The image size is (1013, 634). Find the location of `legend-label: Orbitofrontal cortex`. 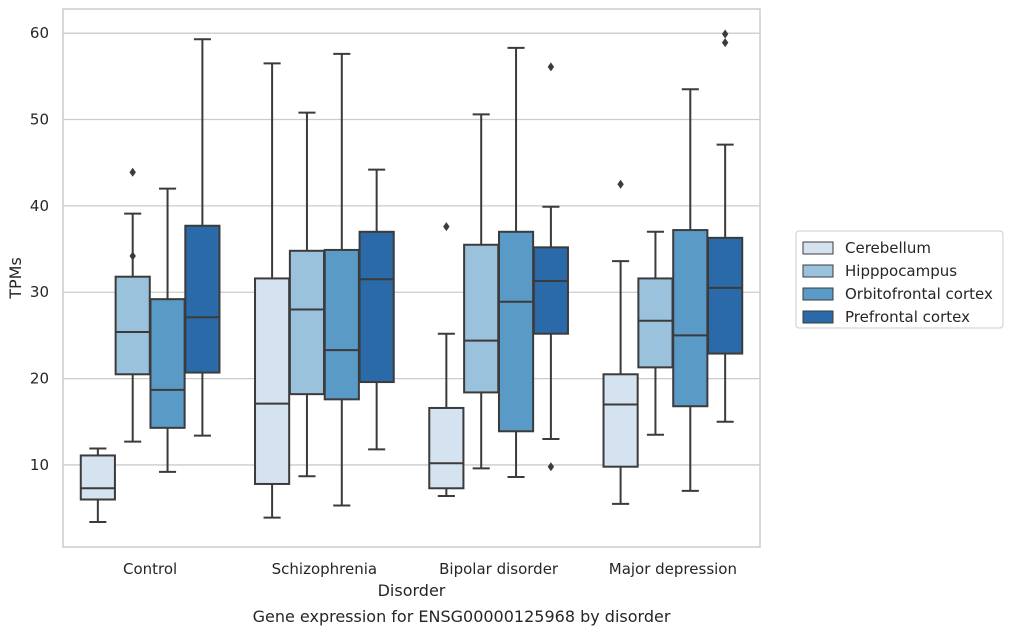

legend-label: Orbitofrontal cortex is located at coordinates (919, 294).